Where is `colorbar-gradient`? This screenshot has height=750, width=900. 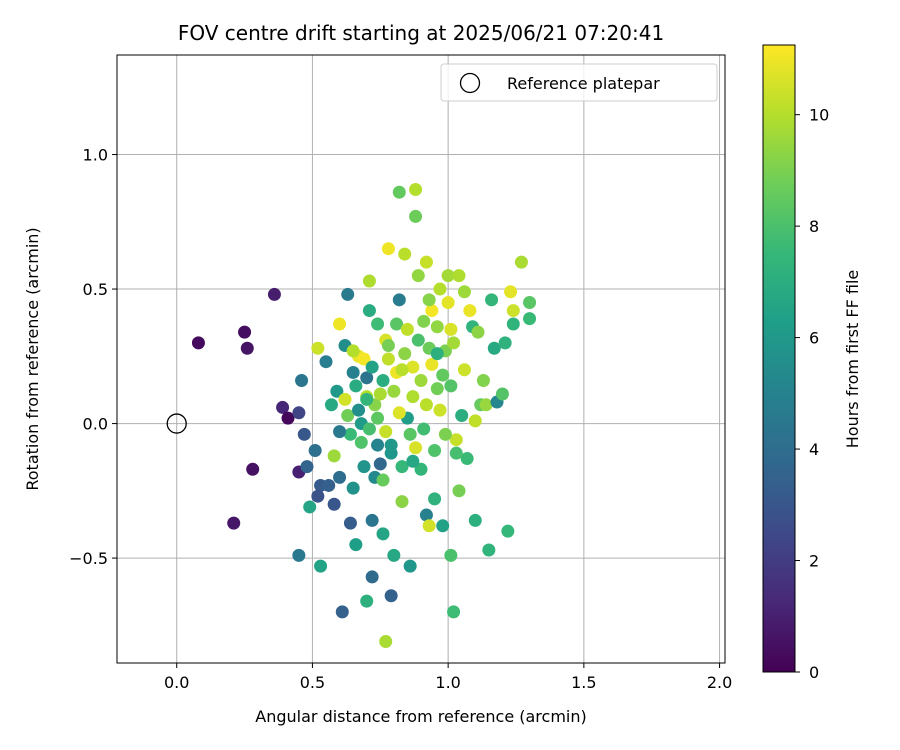 colorbar-gradient is located at coordinates (779, 358).